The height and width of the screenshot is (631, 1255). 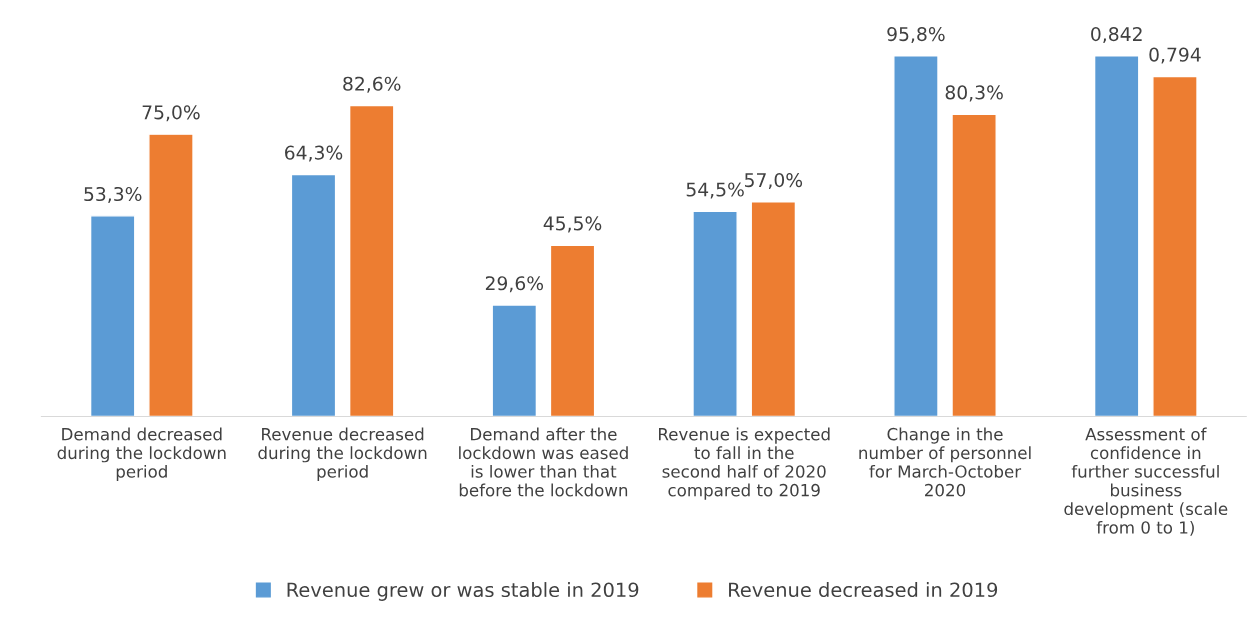 I want to click on data-label: 75,0%, so click(x=171, y=113).